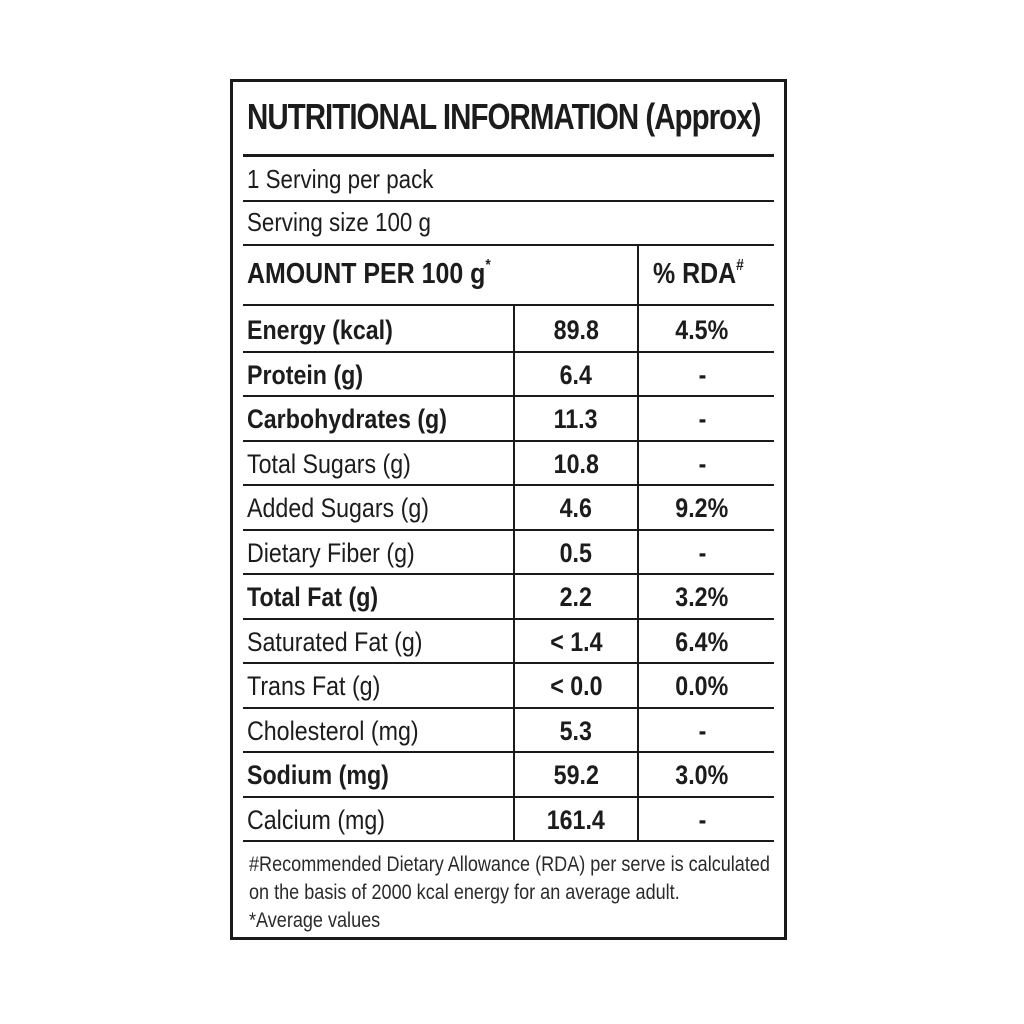 This screenshot has height=1024, width=1024. What do you see at coordinates (314, 686) in the screenshot?
I see `nutrient-name: Trans Fat (g)` at bounding box center [314, 686].